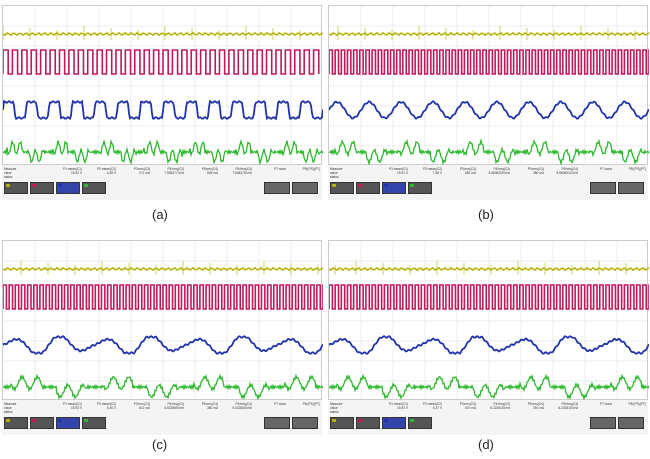 This screenshot has width=650, height=459. What do you see at coordinates (529, 406) in the screenshot?
I see `measurement-param: P5:rms(C4) 391 mA` at bounding box center [529, 406].